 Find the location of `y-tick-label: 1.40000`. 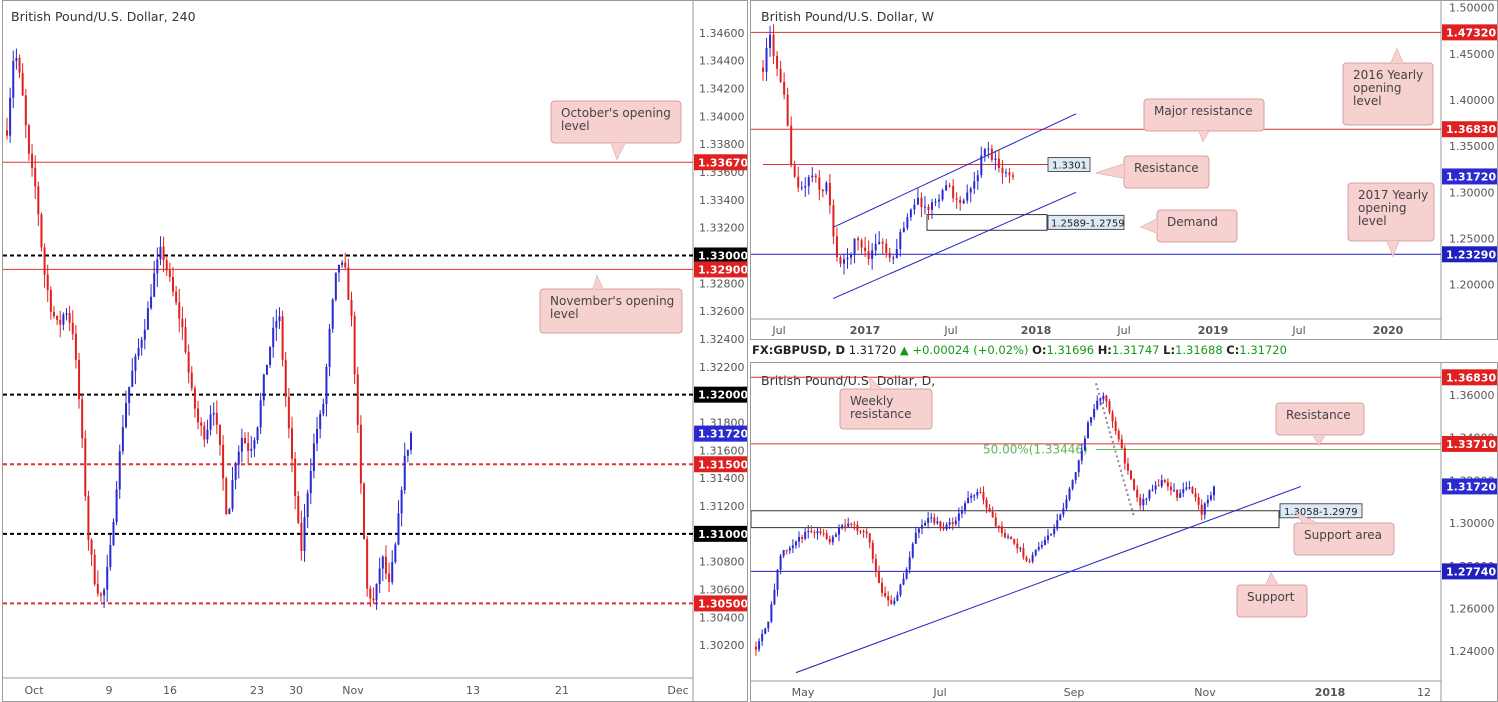

y-tick-label: 1.40000 is located at coordinates (1472, 100).